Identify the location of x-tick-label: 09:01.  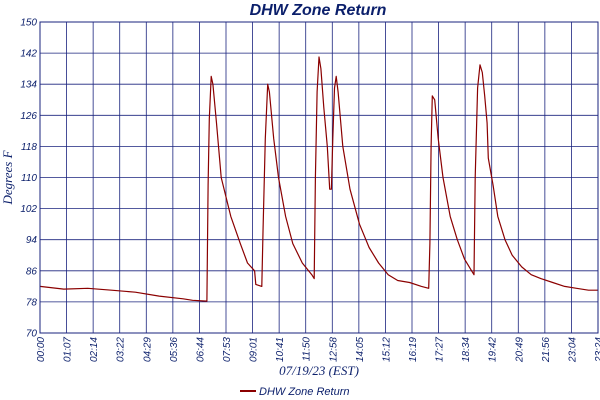
(254, 349).